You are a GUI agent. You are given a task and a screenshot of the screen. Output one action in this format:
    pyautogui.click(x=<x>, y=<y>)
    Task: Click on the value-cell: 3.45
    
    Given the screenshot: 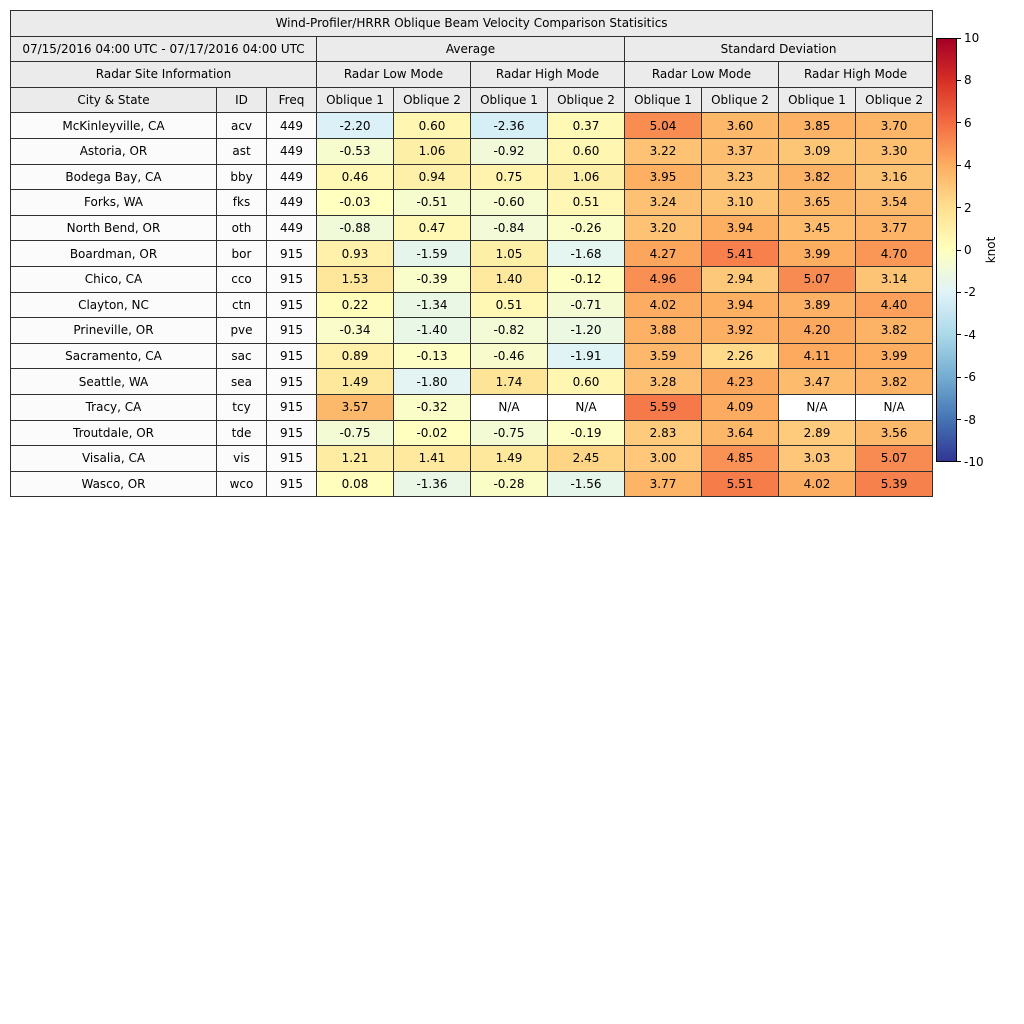 What is the action you would take?
    pyautogui.click(x=817, y=228)
    